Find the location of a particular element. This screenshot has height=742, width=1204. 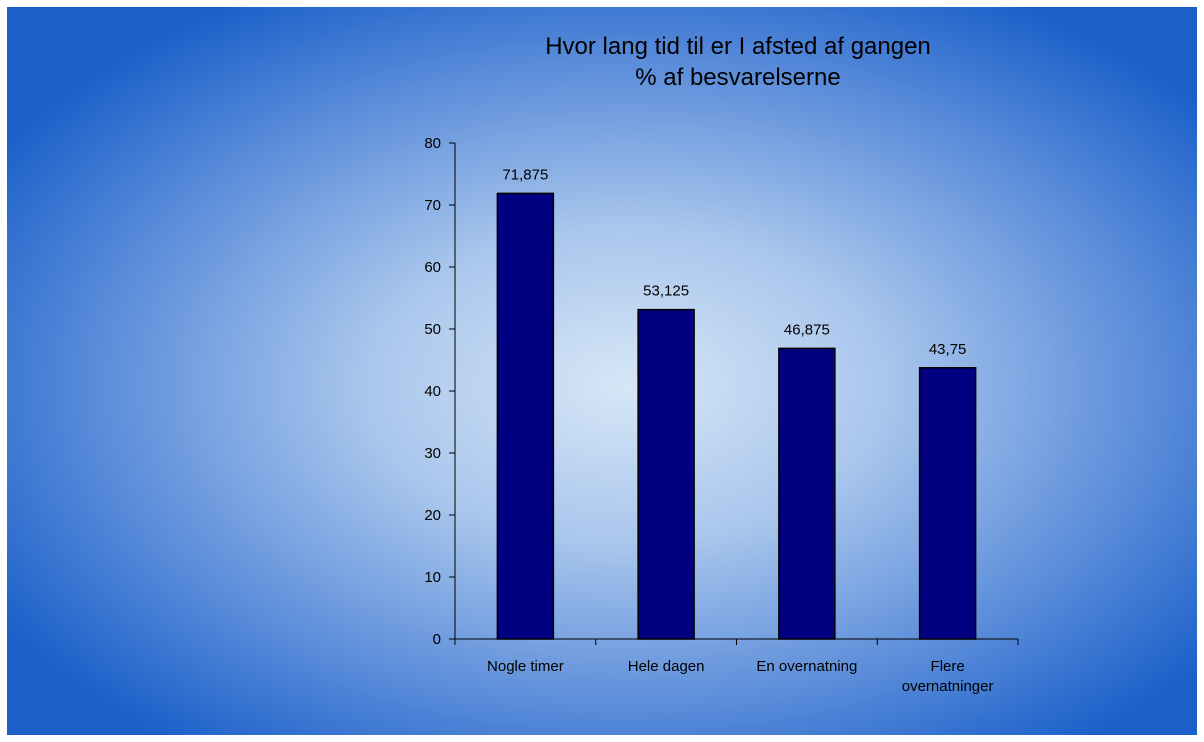

x-tick-label: Hele dagen is located at coordinates (666, 666).